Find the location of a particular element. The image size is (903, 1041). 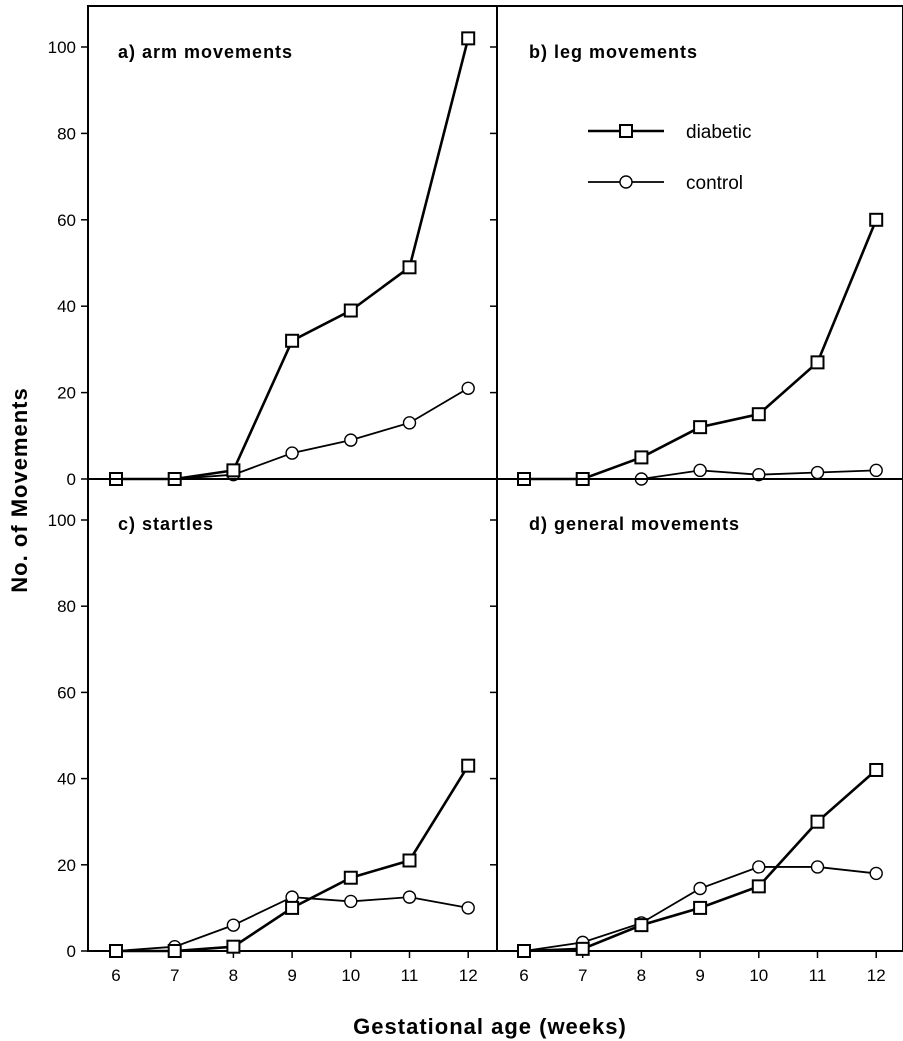

legend-label-diabetic: diabetic is located at coordinates (719, 132).